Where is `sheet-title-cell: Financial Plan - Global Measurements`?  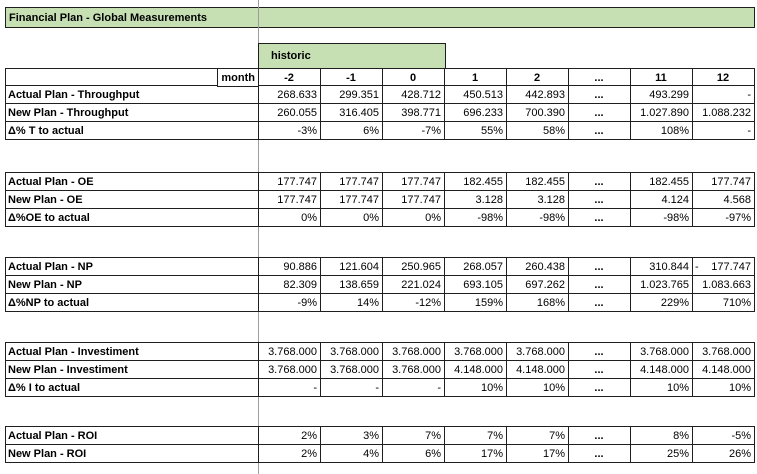 sheet-title-cell: Financial Plan - Global Measurements is located at coordinates (380, 17).